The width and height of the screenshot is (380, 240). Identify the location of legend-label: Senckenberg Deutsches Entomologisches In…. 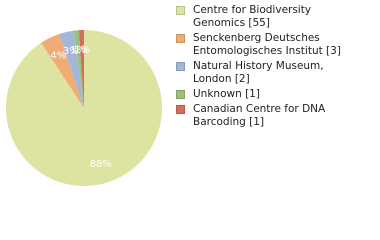
(267, 44).